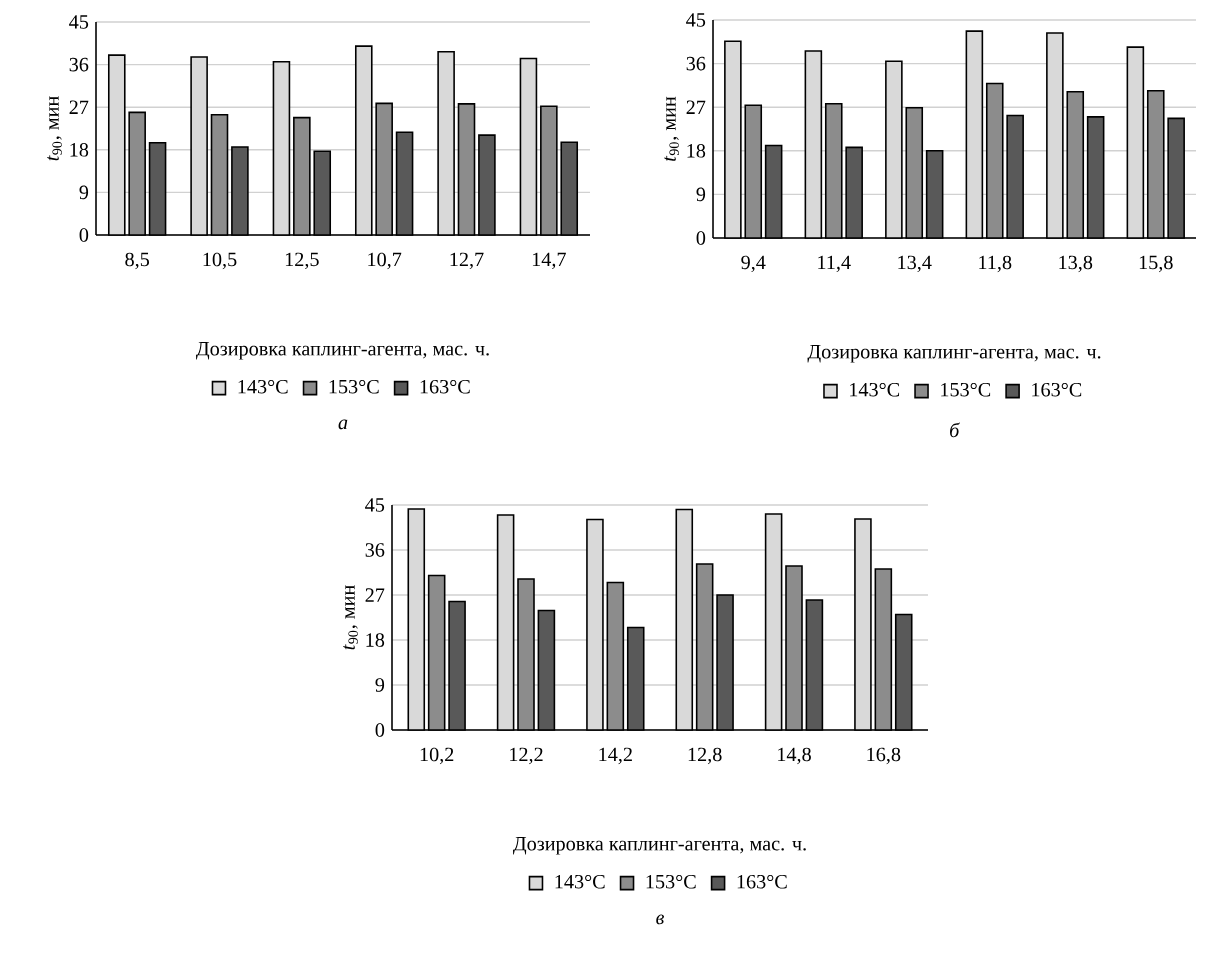 This screenshot has width=1208, height=965. What do you see at coordinates (660, 919) in the screenshot?
I see `text: в` at bounding box center [660, 919].